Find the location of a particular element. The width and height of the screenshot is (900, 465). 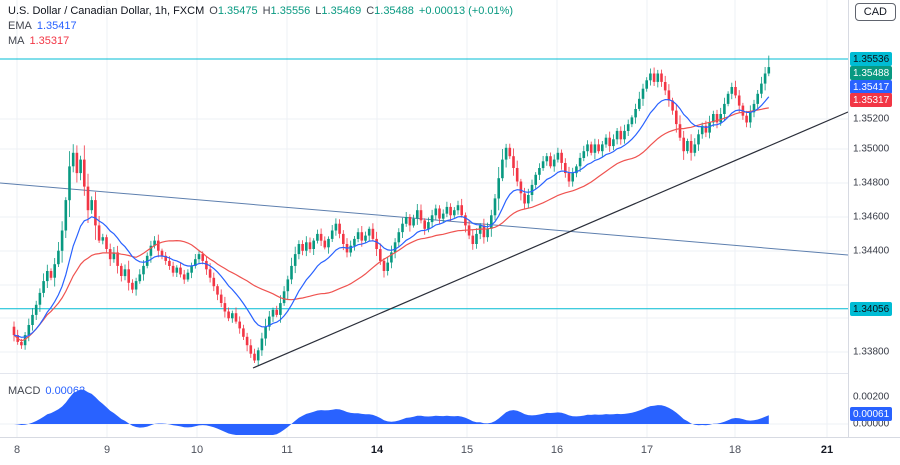

price-axis-label: 1.35000 is located at coordinates (871, 149).